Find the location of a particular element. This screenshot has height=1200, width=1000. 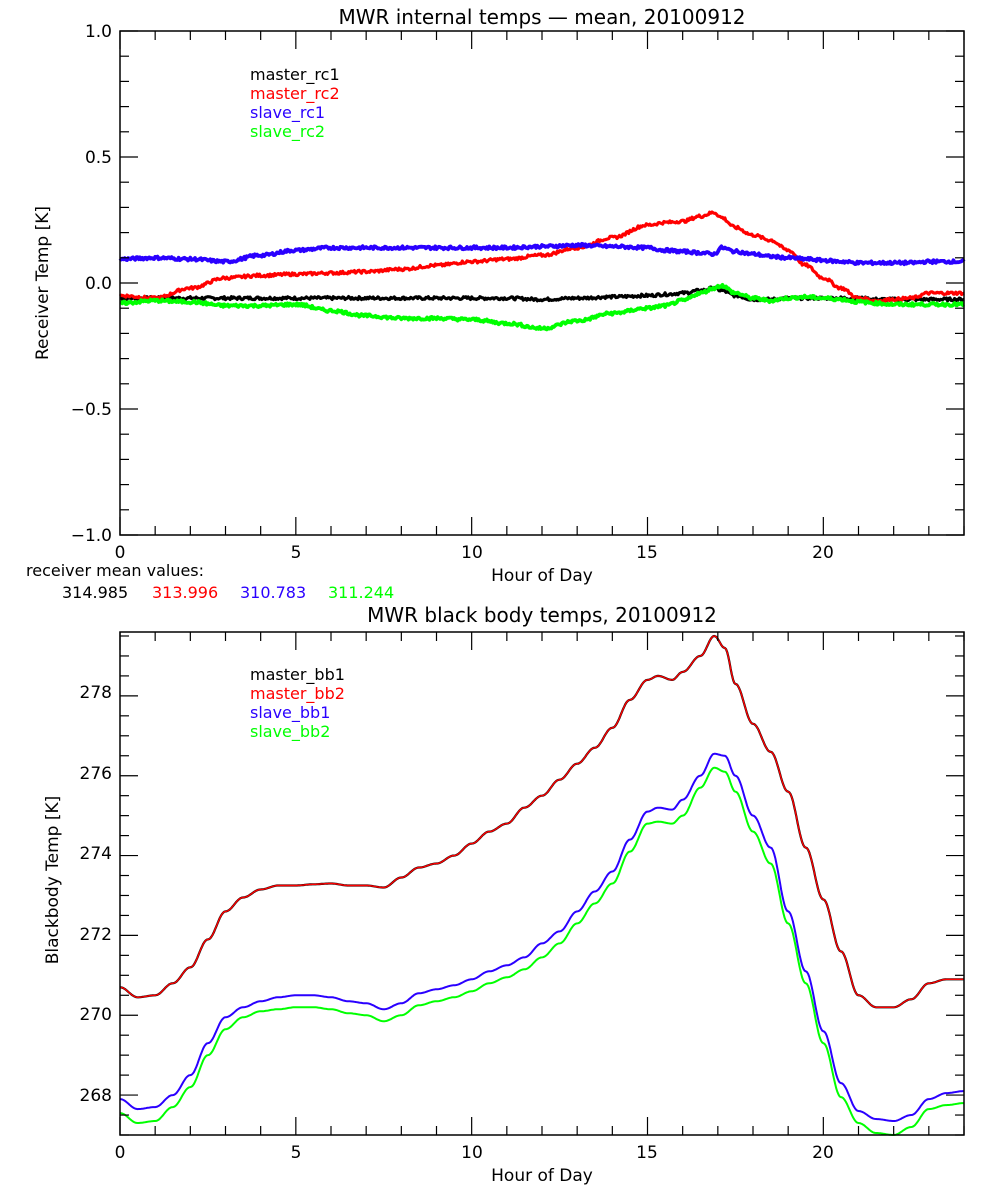

legend-entry: slave_rc2 is located at coordinates (287, 132).